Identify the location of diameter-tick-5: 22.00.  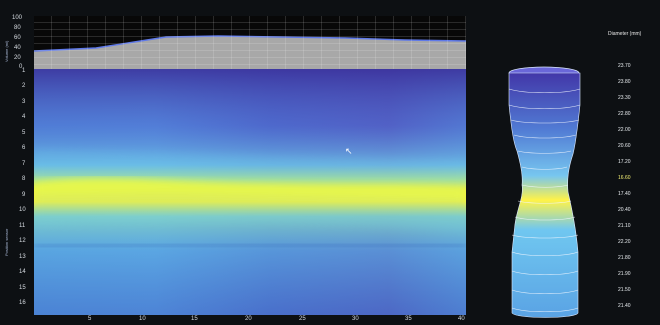
(624, 130).